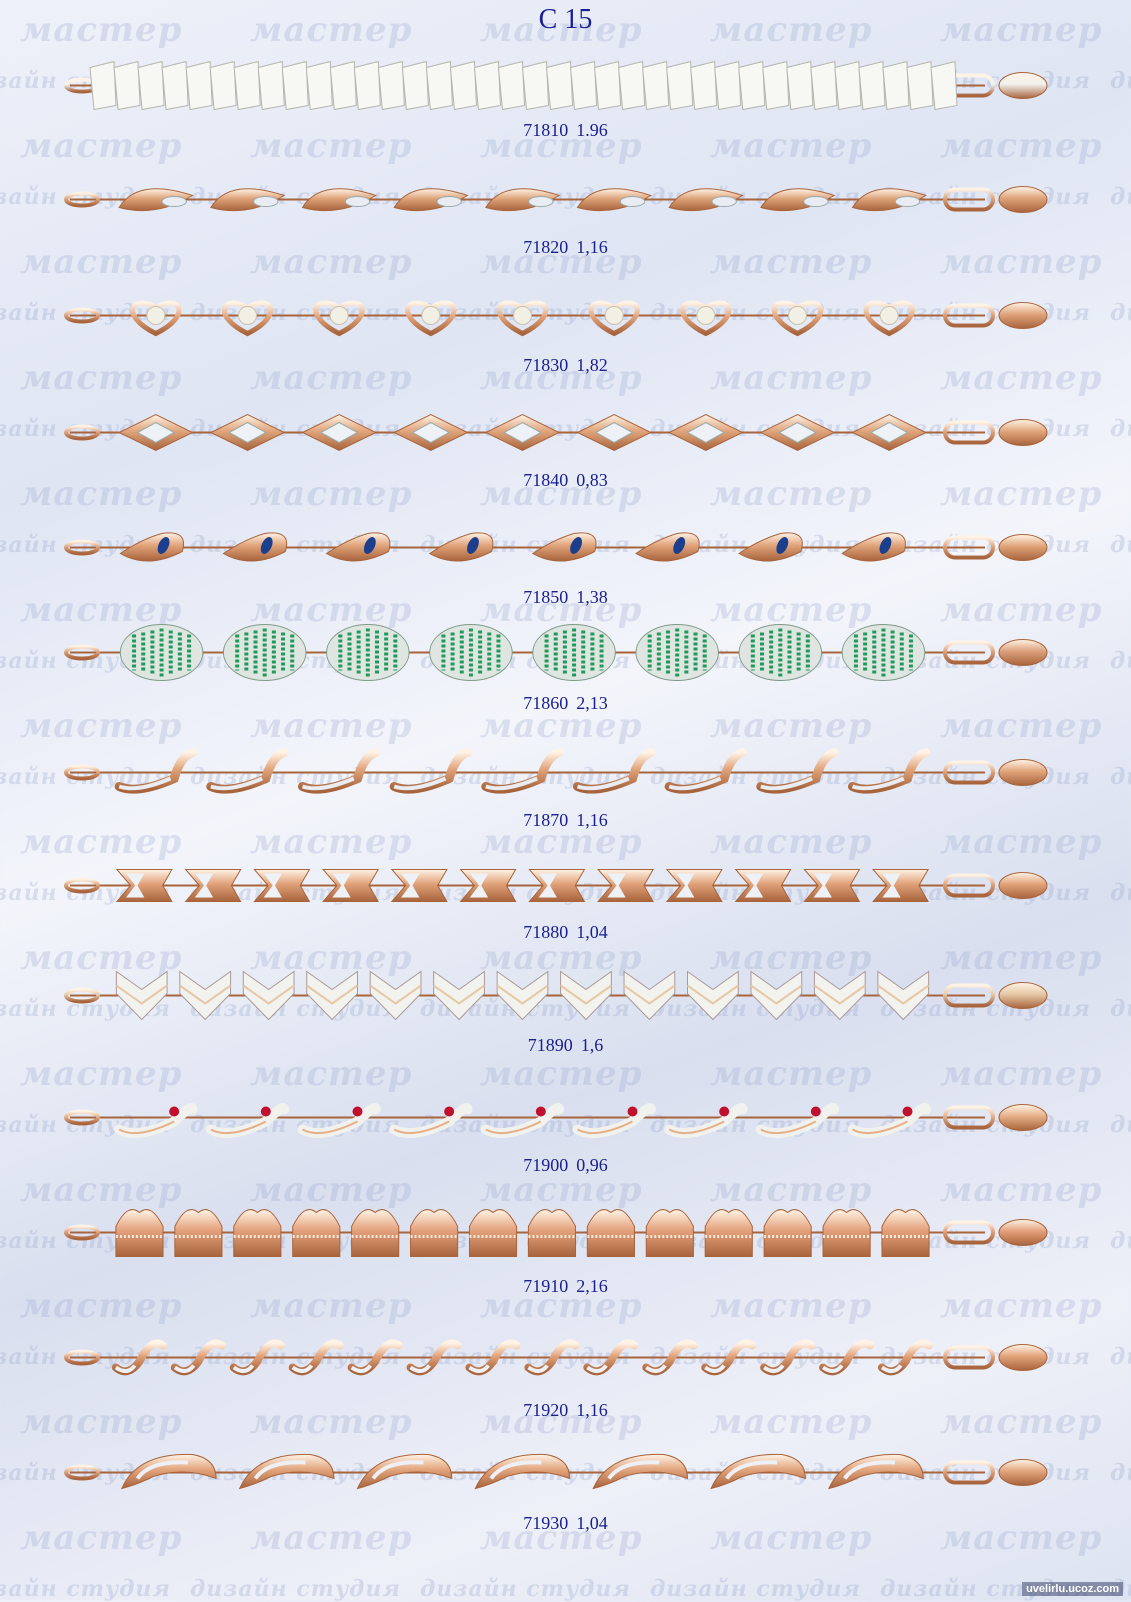 The height and width of the screenshot is (1602, 1131). Describe the element at coordinates (592, 597) in the screenshot. I see `item-weight: 1,38` at that location.